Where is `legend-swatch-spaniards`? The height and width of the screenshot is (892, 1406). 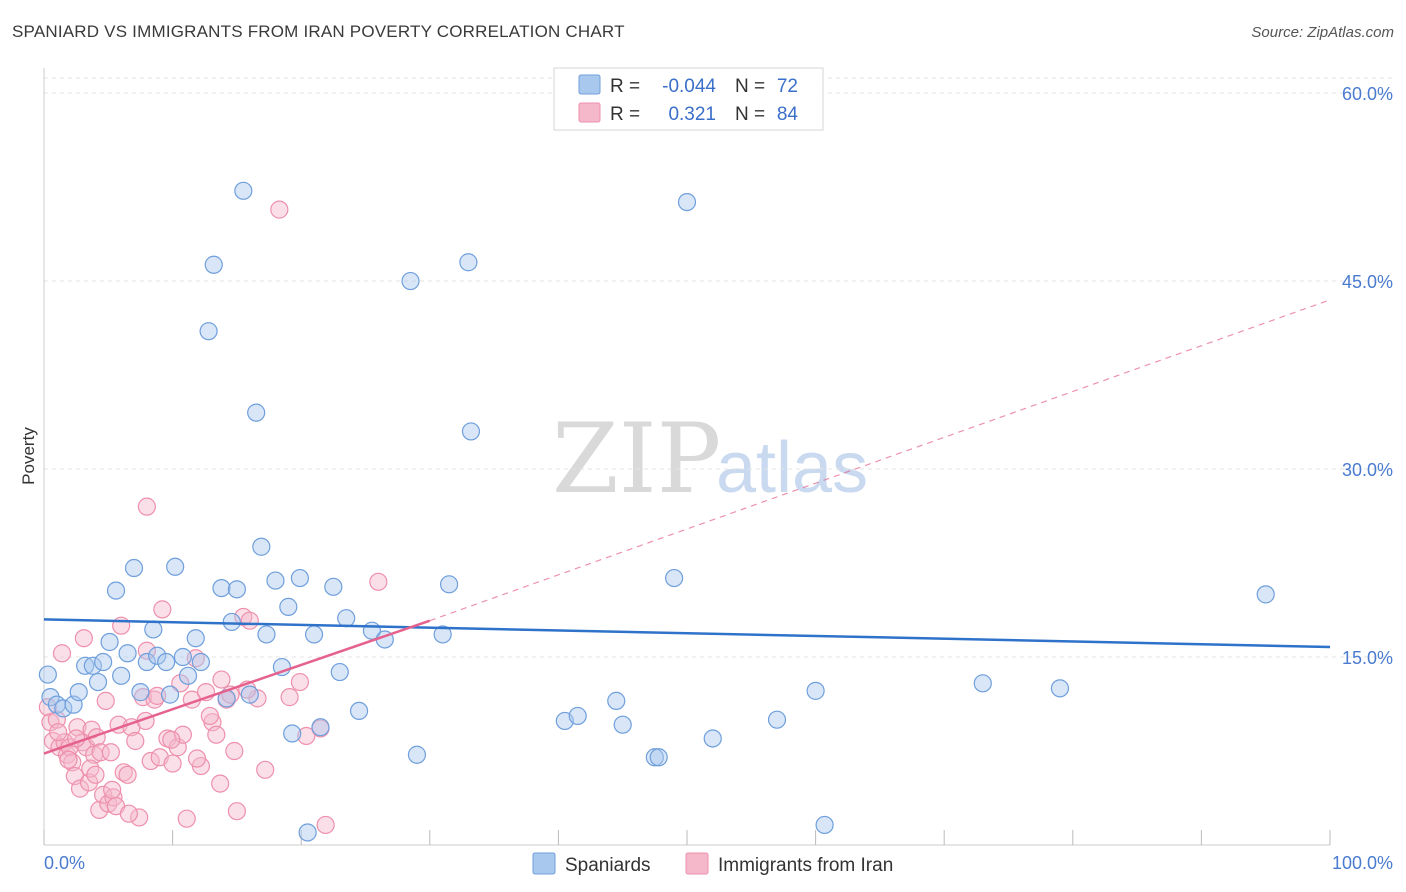 legend-swatch-spaniards is located at coordinates (589, 84).